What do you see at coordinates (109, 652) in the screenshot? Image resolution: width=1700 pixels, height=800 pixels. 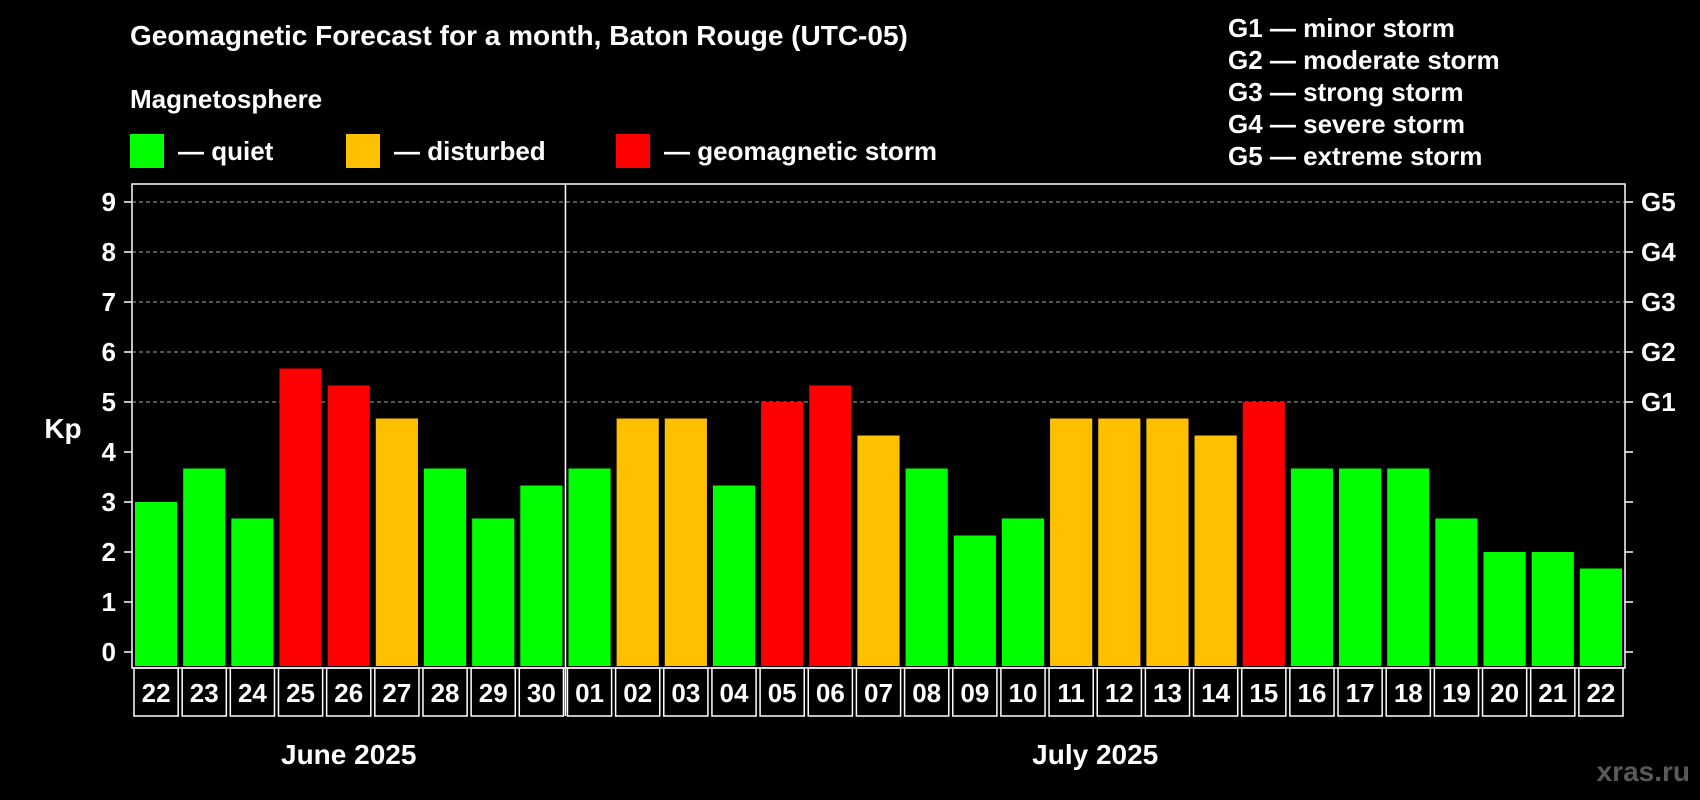 I see `y-tick-label-0: 0` at bounding box center [109, 652].